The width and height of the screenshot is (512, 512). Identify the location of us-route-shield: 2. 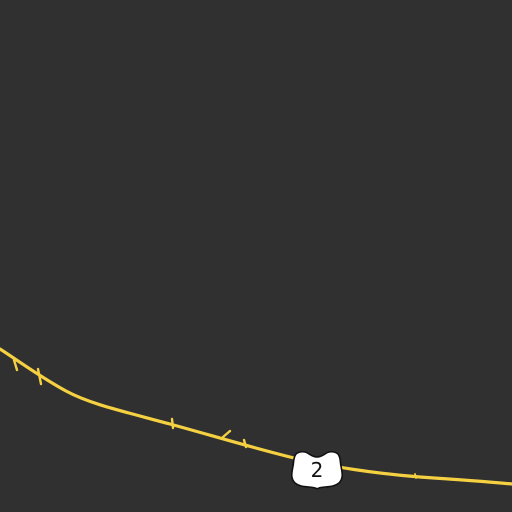
(317, 470).